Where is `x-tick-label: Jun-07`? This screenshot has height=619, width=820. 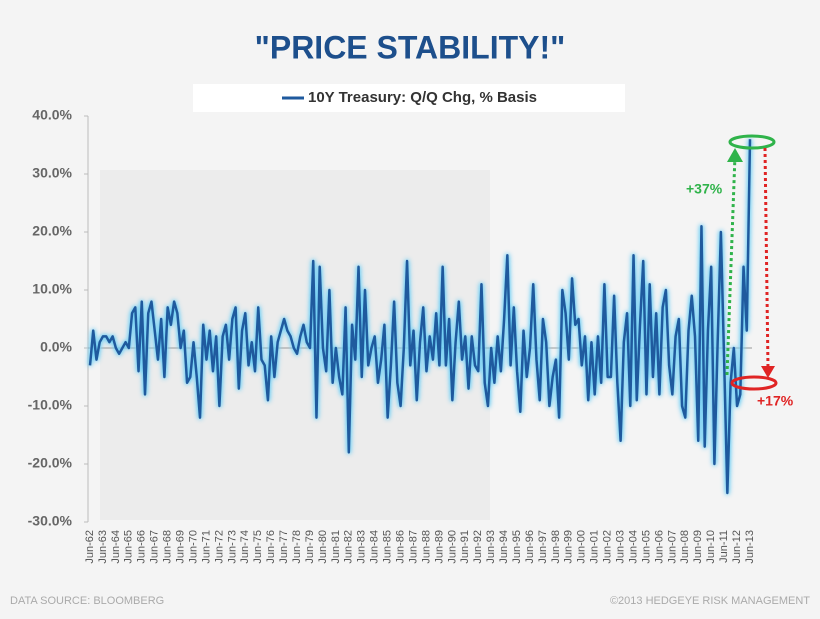 x-tick-label: Jun-07 is located at coordinates (672, 547).